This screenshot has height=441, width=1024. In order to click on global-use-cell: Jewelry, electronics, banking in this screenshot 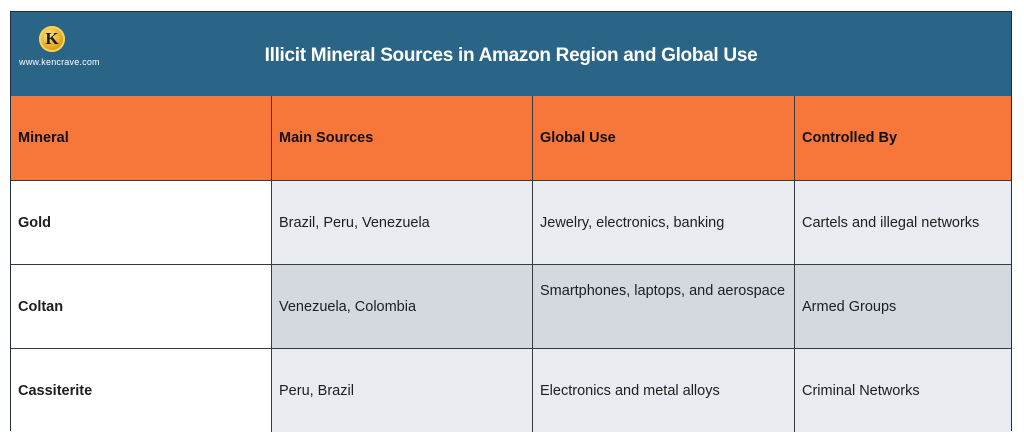, I will do `click(664, 222)`.